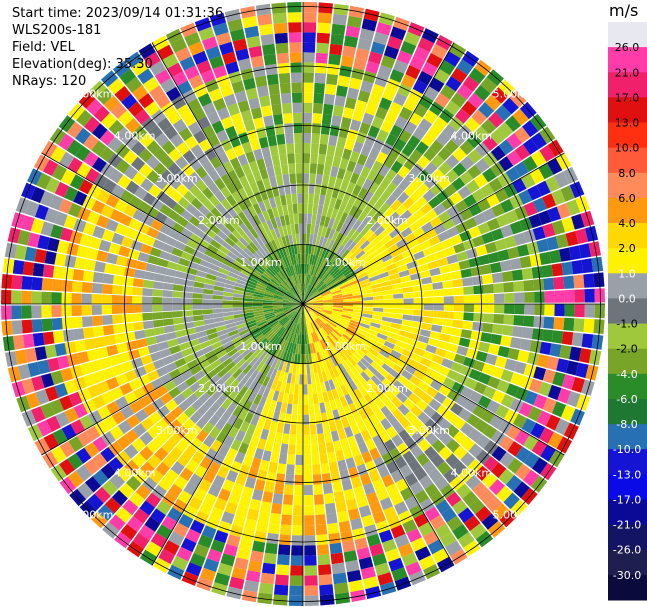  I want to click on colorbar-tick-label: -17.0, so click(627, 500).